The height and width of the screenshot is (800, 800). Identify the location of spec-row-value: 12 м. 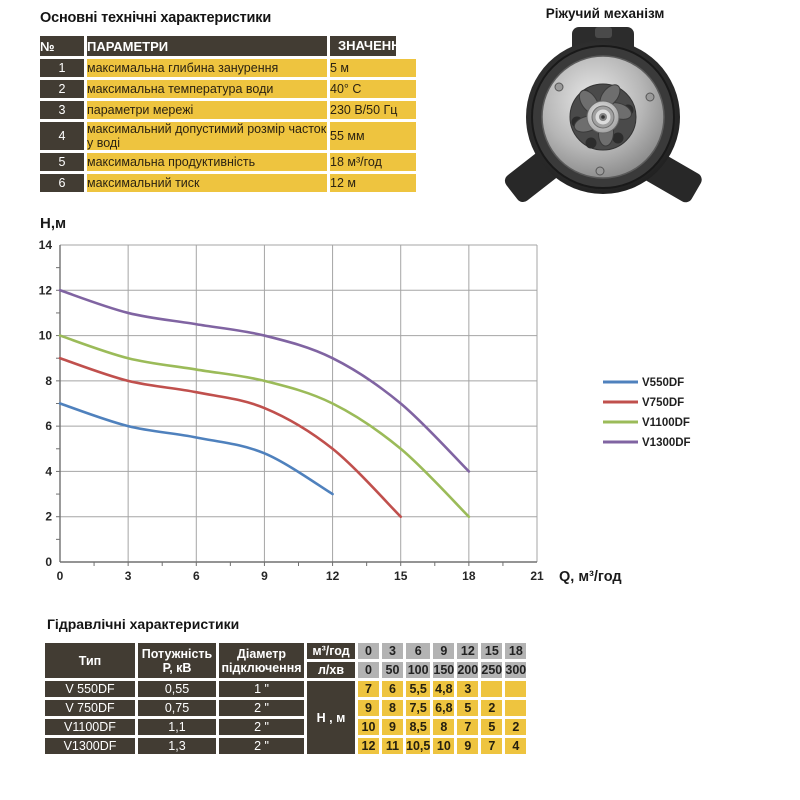
(373, 183).